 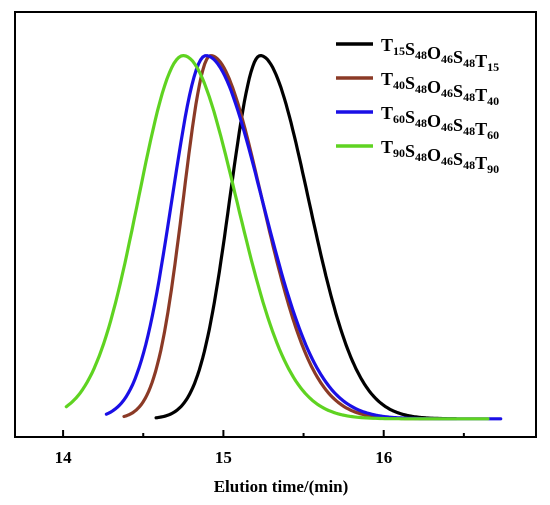 I want to click on legend-label-4: T90S48O46S48T90, so click(x=440, y=156).